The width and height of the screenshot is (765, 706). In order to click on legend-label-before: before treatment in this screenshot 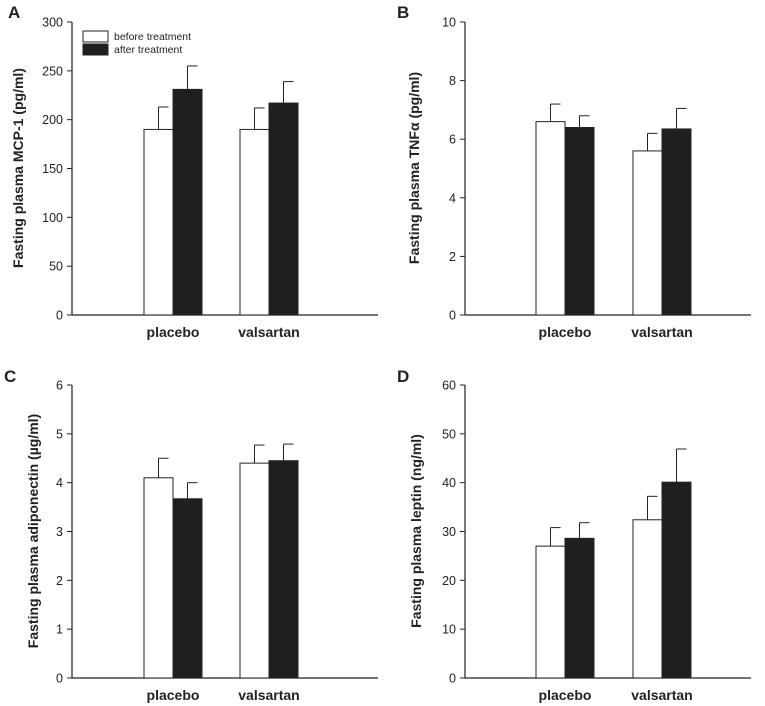, I will do `click(152, 37)`.